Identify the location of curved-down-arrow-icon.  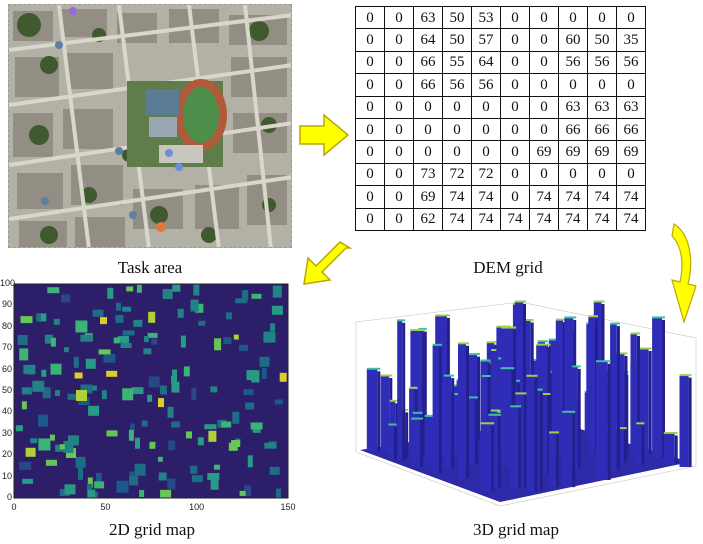
(684, 274).